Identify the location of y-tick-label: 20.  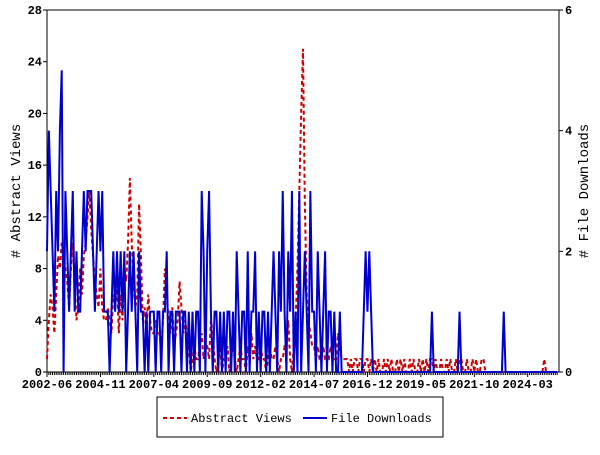
(35, 114).